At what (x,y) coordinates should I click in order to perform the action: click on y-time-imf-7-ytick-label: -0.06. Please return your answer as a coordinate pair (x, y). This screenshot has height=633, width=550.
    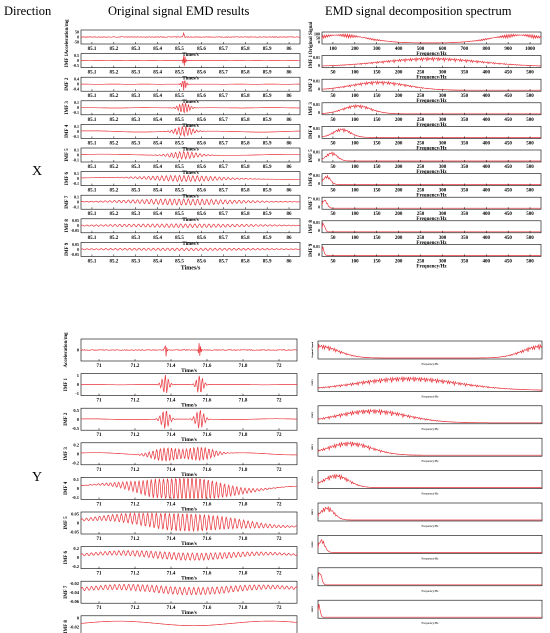
    Looking at the image, I should click on (75, 601).